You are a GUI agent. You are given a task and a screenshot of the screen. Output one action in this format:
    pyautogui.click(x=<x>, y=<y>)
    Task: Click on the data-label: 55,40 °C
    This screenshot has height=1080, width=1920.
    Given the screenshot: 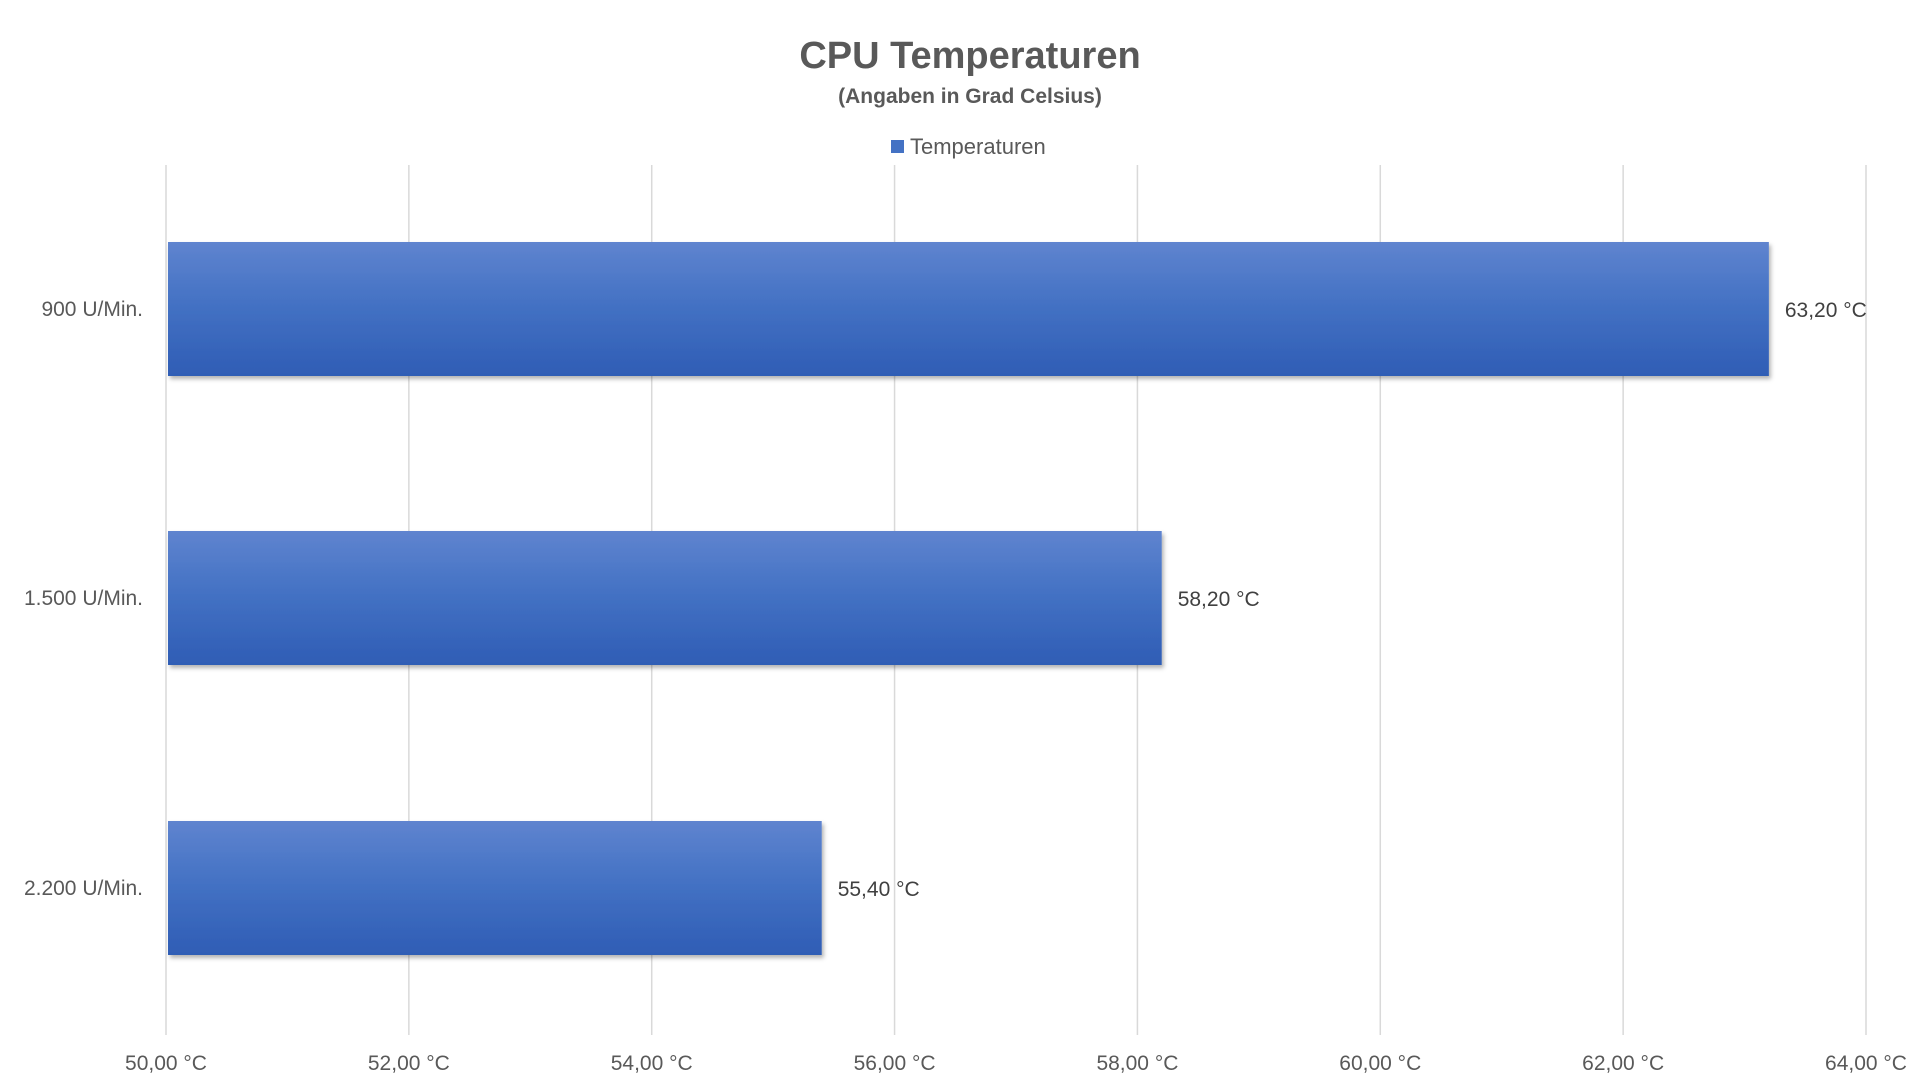 What is the action you would take?
    pyautogui.click(x=879, y=889)
    